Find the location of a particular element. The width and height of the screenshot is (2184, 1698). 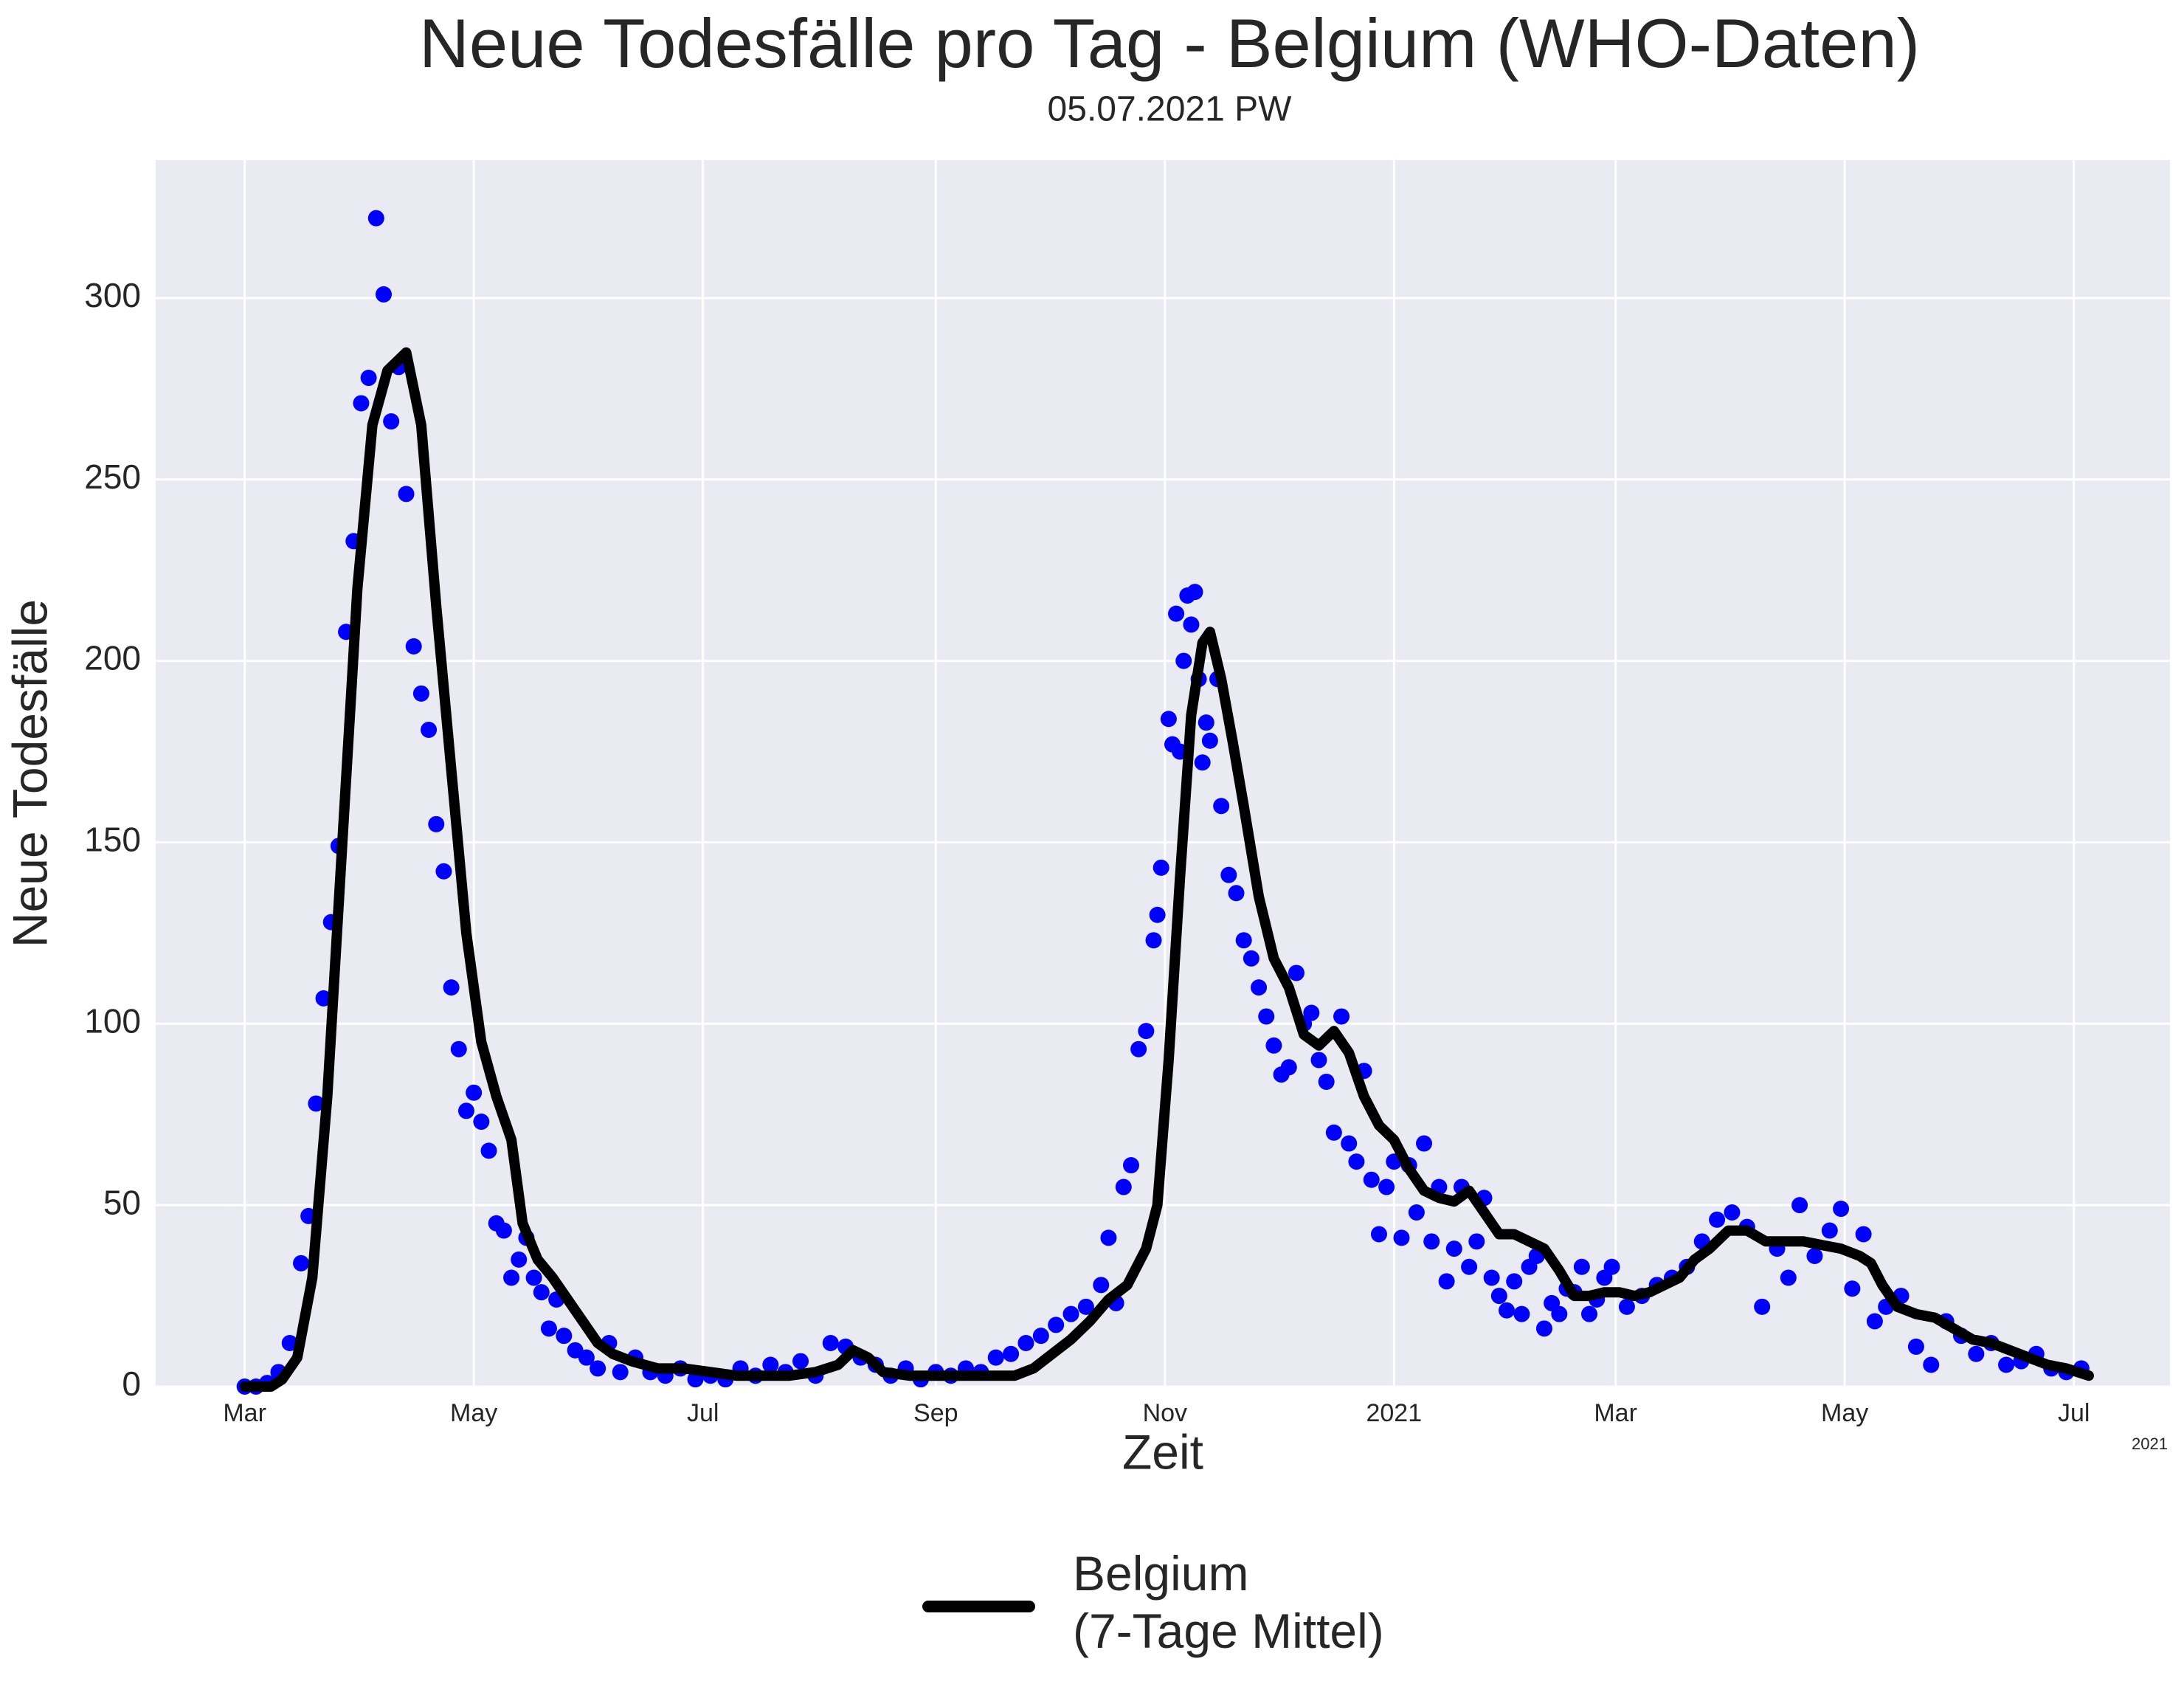

legend-label-line: (7-Tage Mittel) is located at coordinates (1228, 1631).